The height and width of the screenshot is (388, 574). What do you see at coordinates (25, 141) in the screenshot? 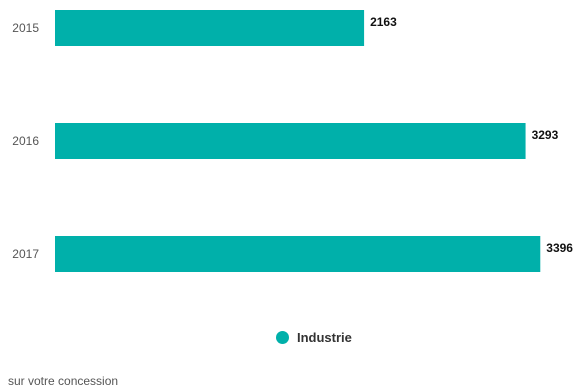
I see `y-tick-label-2016: 2016` at bounding box center [25, 141].